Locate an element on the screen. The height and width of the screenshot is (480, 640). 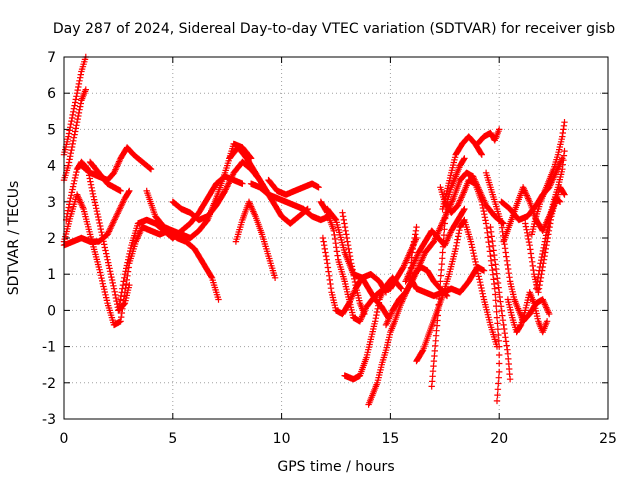
data-series-s14 is located at coordinates (293, 187).